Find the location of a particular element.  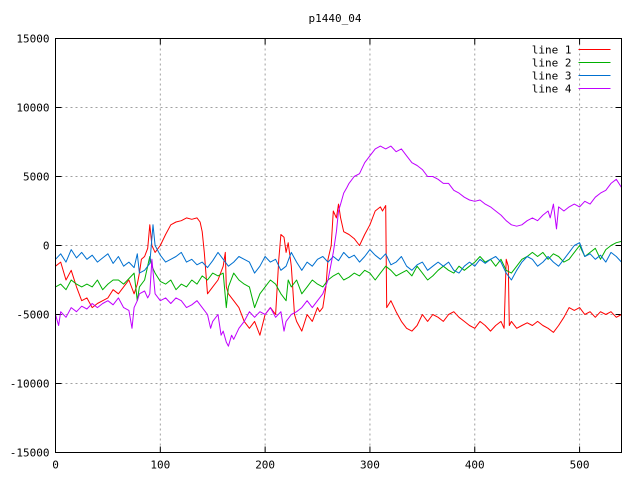

x-tick-label: 100 is located at coordinates (160, 465).